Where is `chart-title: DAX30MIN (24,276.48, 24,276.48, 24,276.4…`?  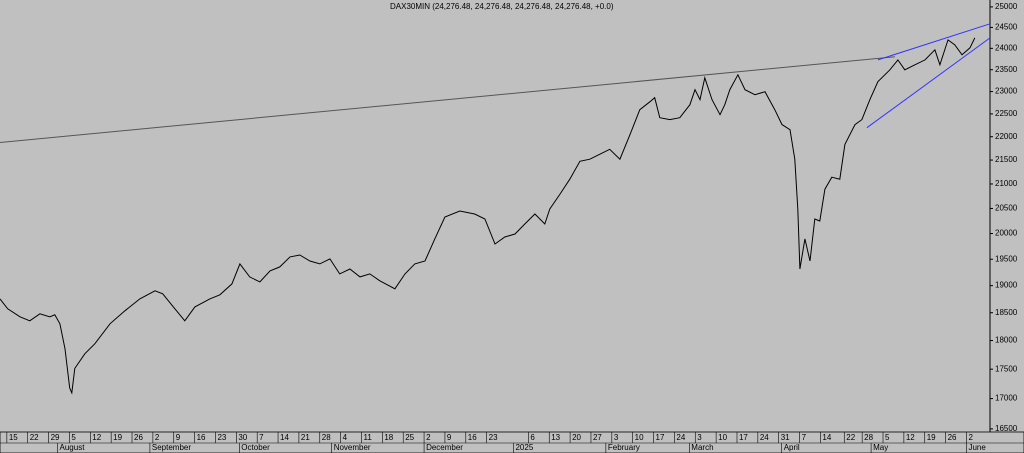
chart-title: DAX30MIN (24,276.48, 24,276.48, 24,276.4… is located at coordinates (502, 6).